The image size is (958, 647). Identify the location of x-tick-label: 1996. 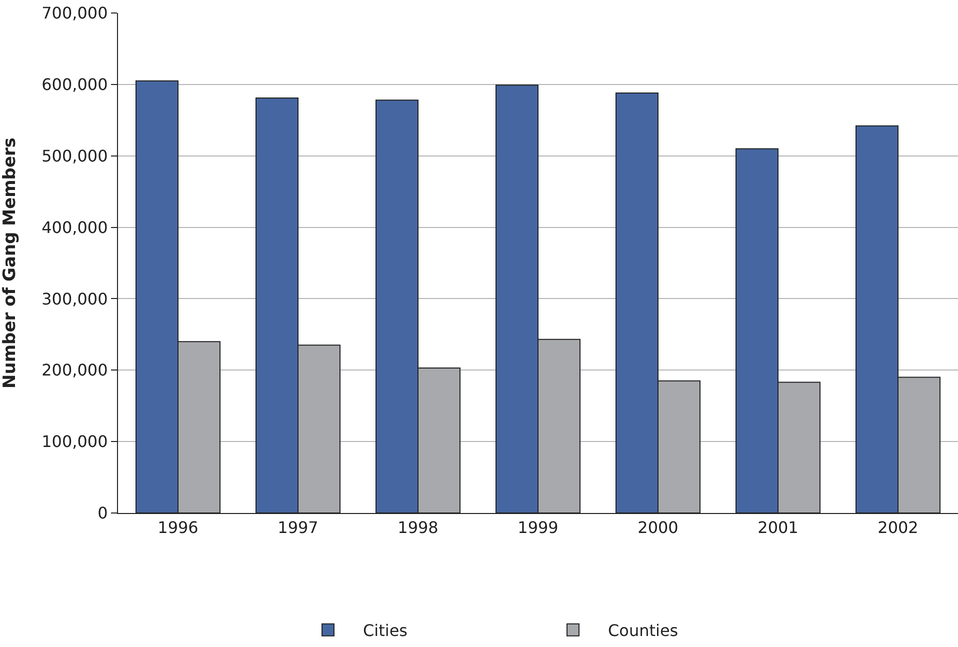
(178, 528).